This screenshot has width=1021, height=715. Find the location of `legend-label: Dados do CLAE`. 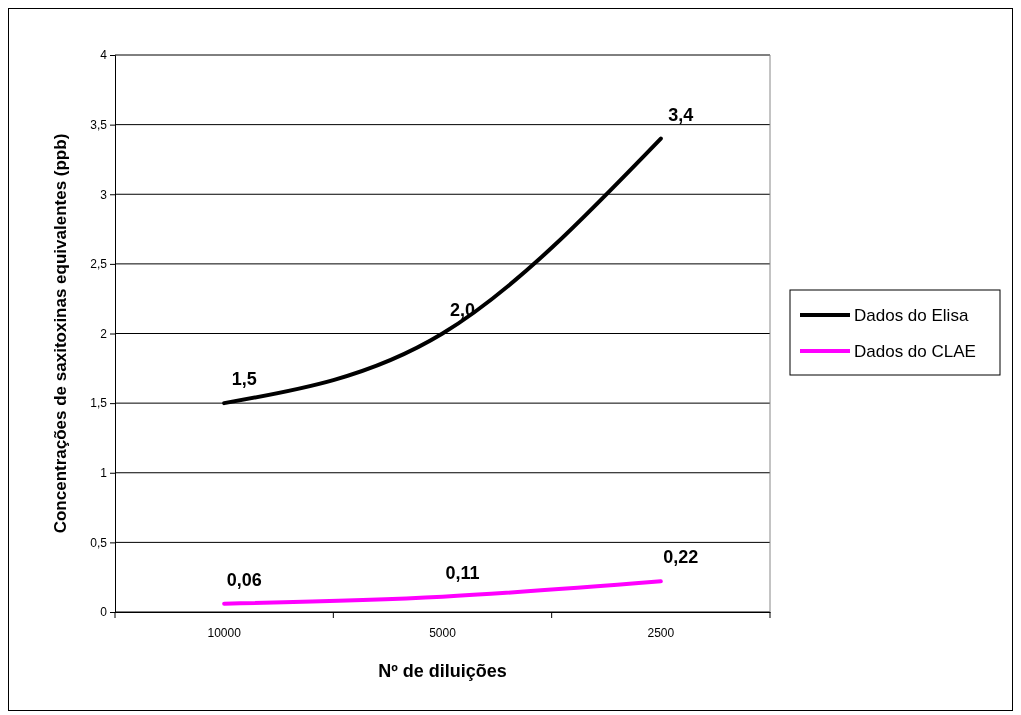

legend-label: Dados do CLAE is located at coordinates (915, 351).